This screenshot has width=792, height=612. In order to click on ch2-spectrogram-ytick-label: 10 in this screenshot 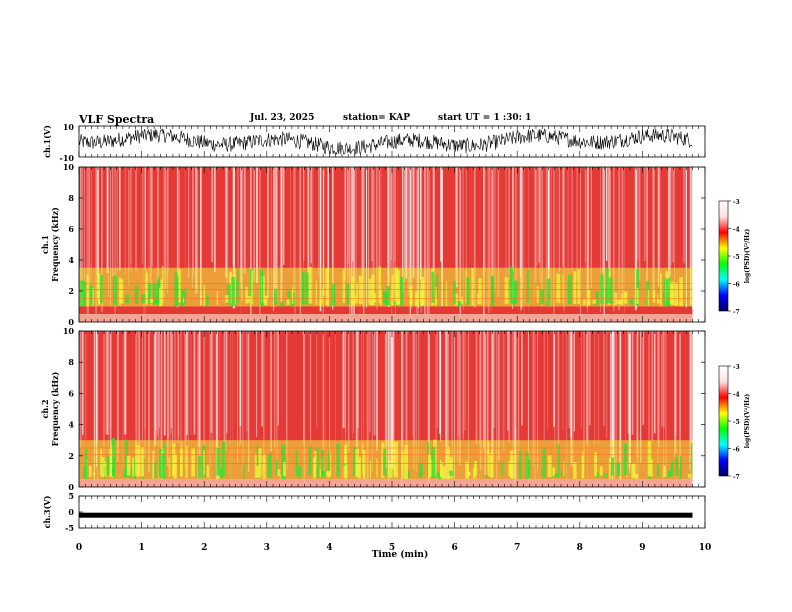, I will do `click(69, 331)`.